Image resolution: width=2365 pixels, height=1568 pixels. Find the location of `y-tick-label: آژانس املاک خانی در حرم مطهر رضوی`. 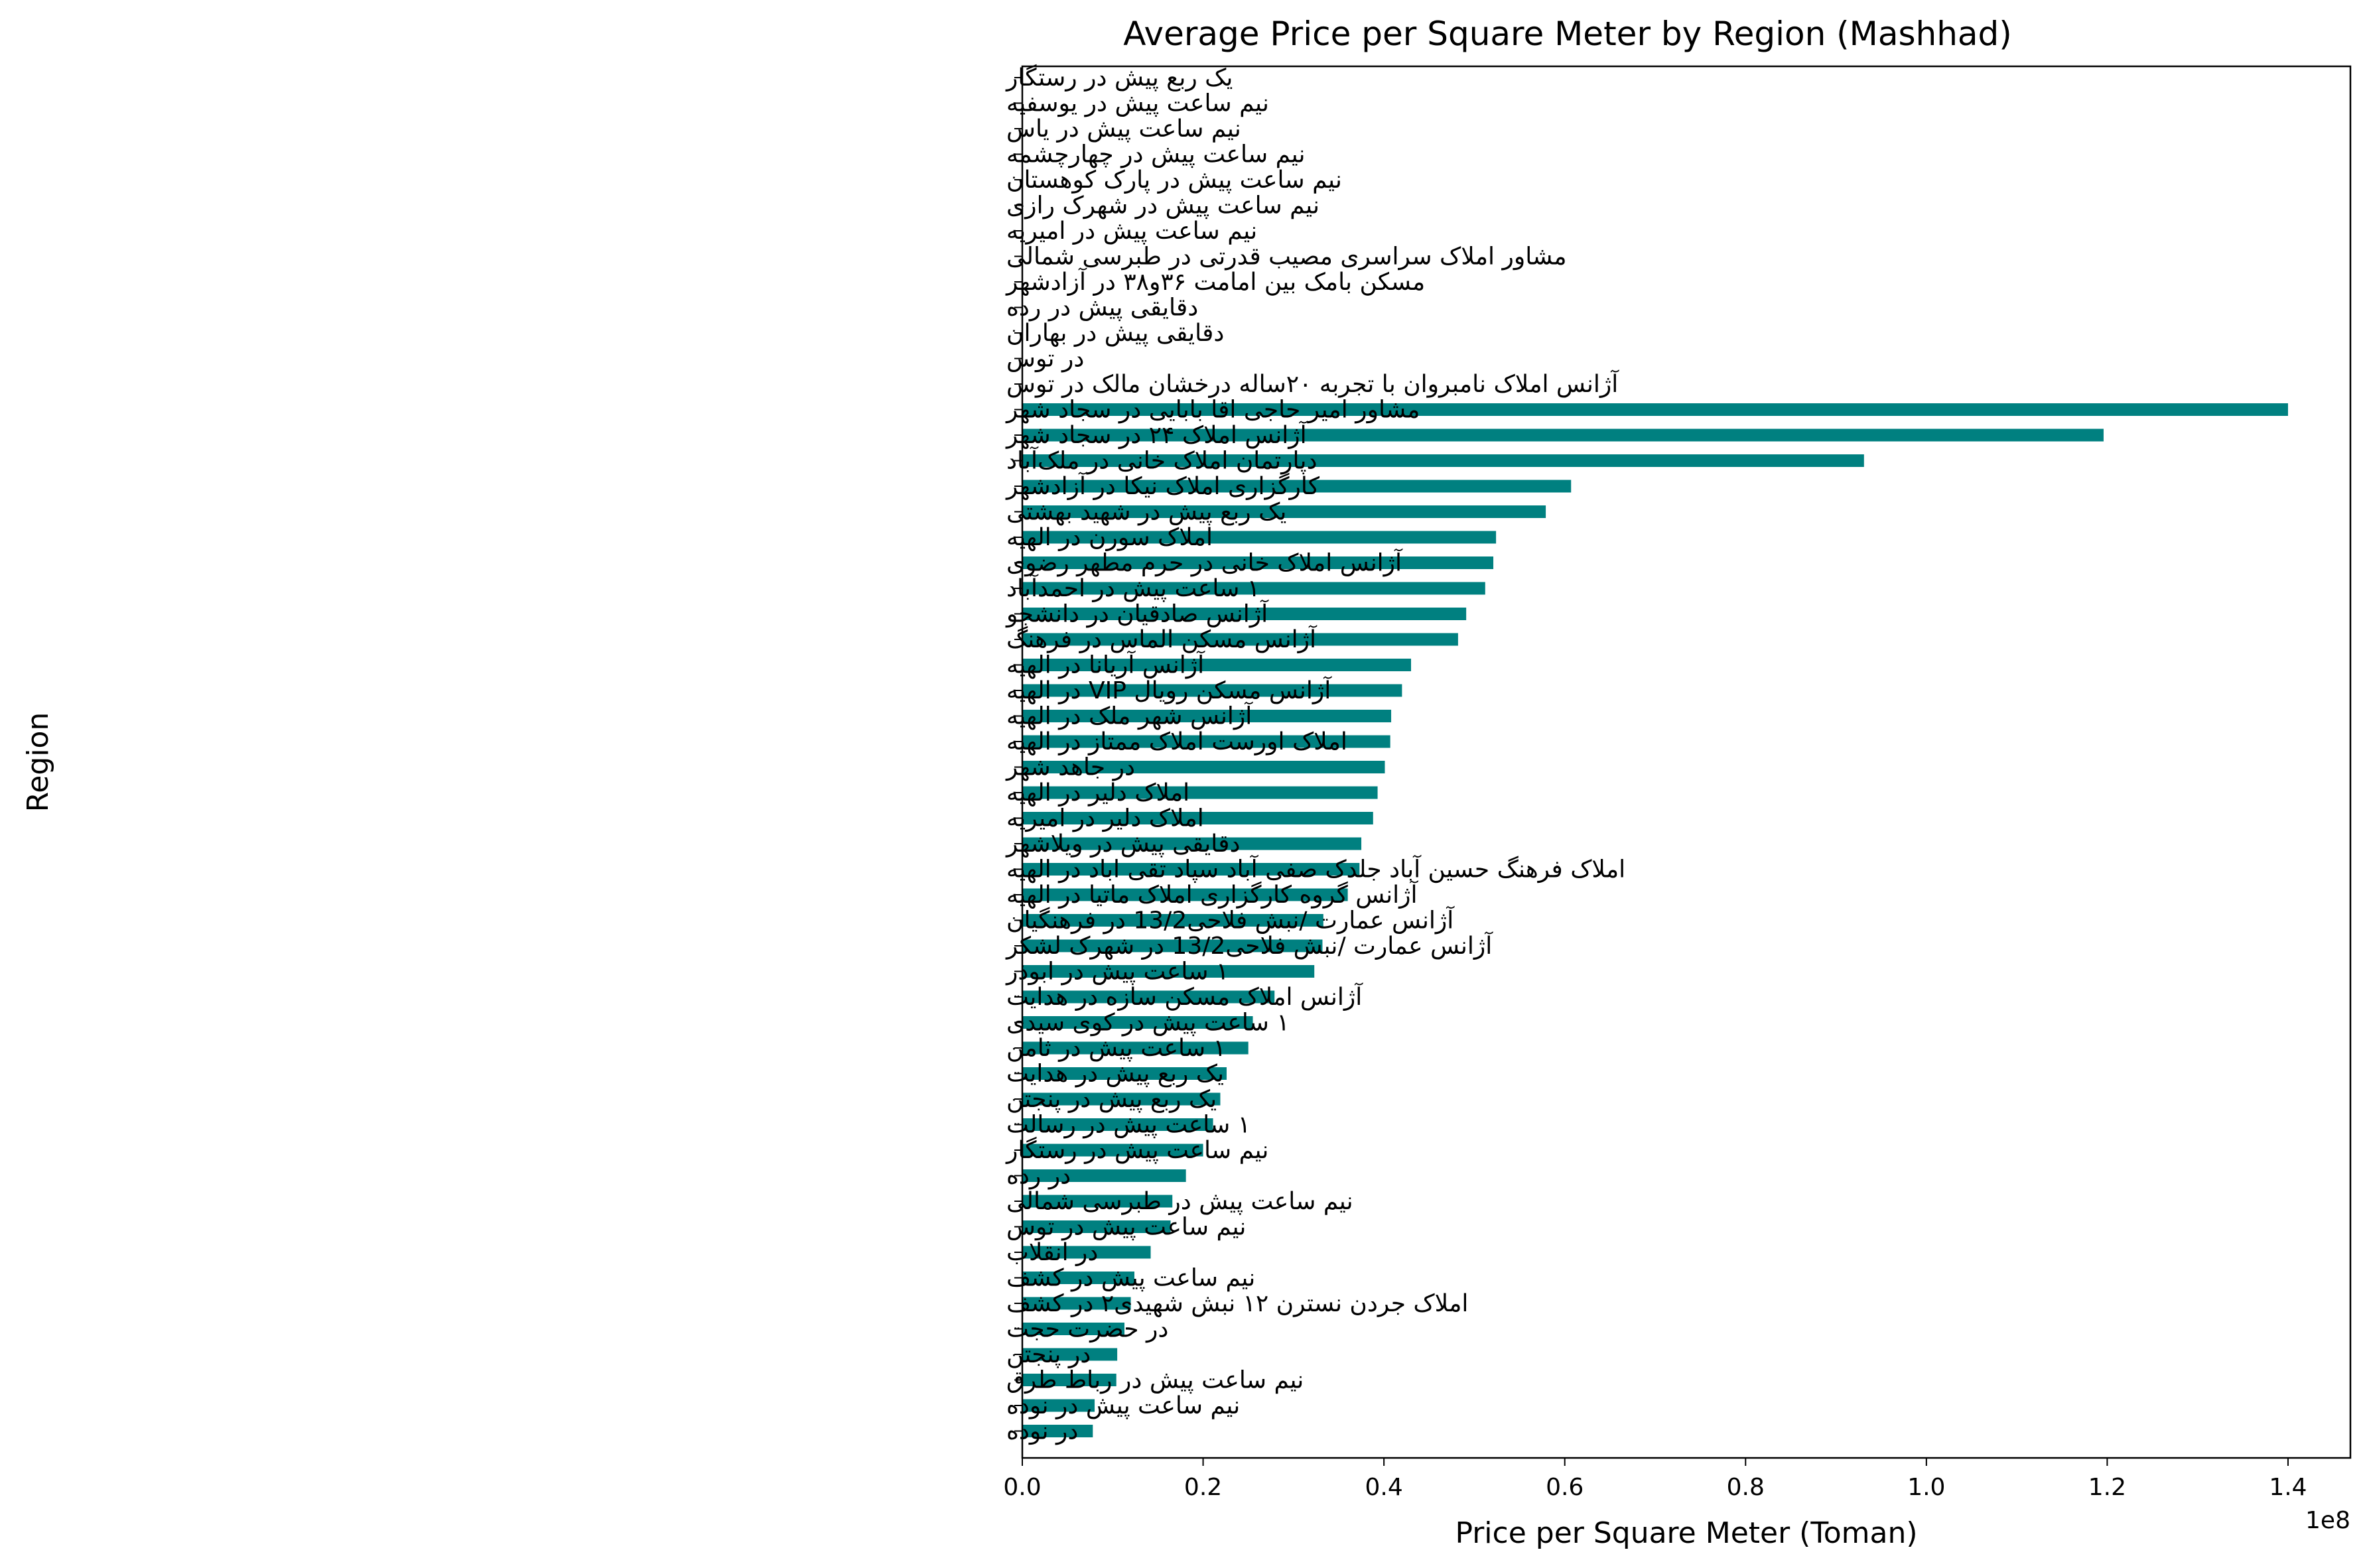

y-tick-label: آژانس املاک خانی در حرم مطهر رضوی is located at coordinates (1204, 562).